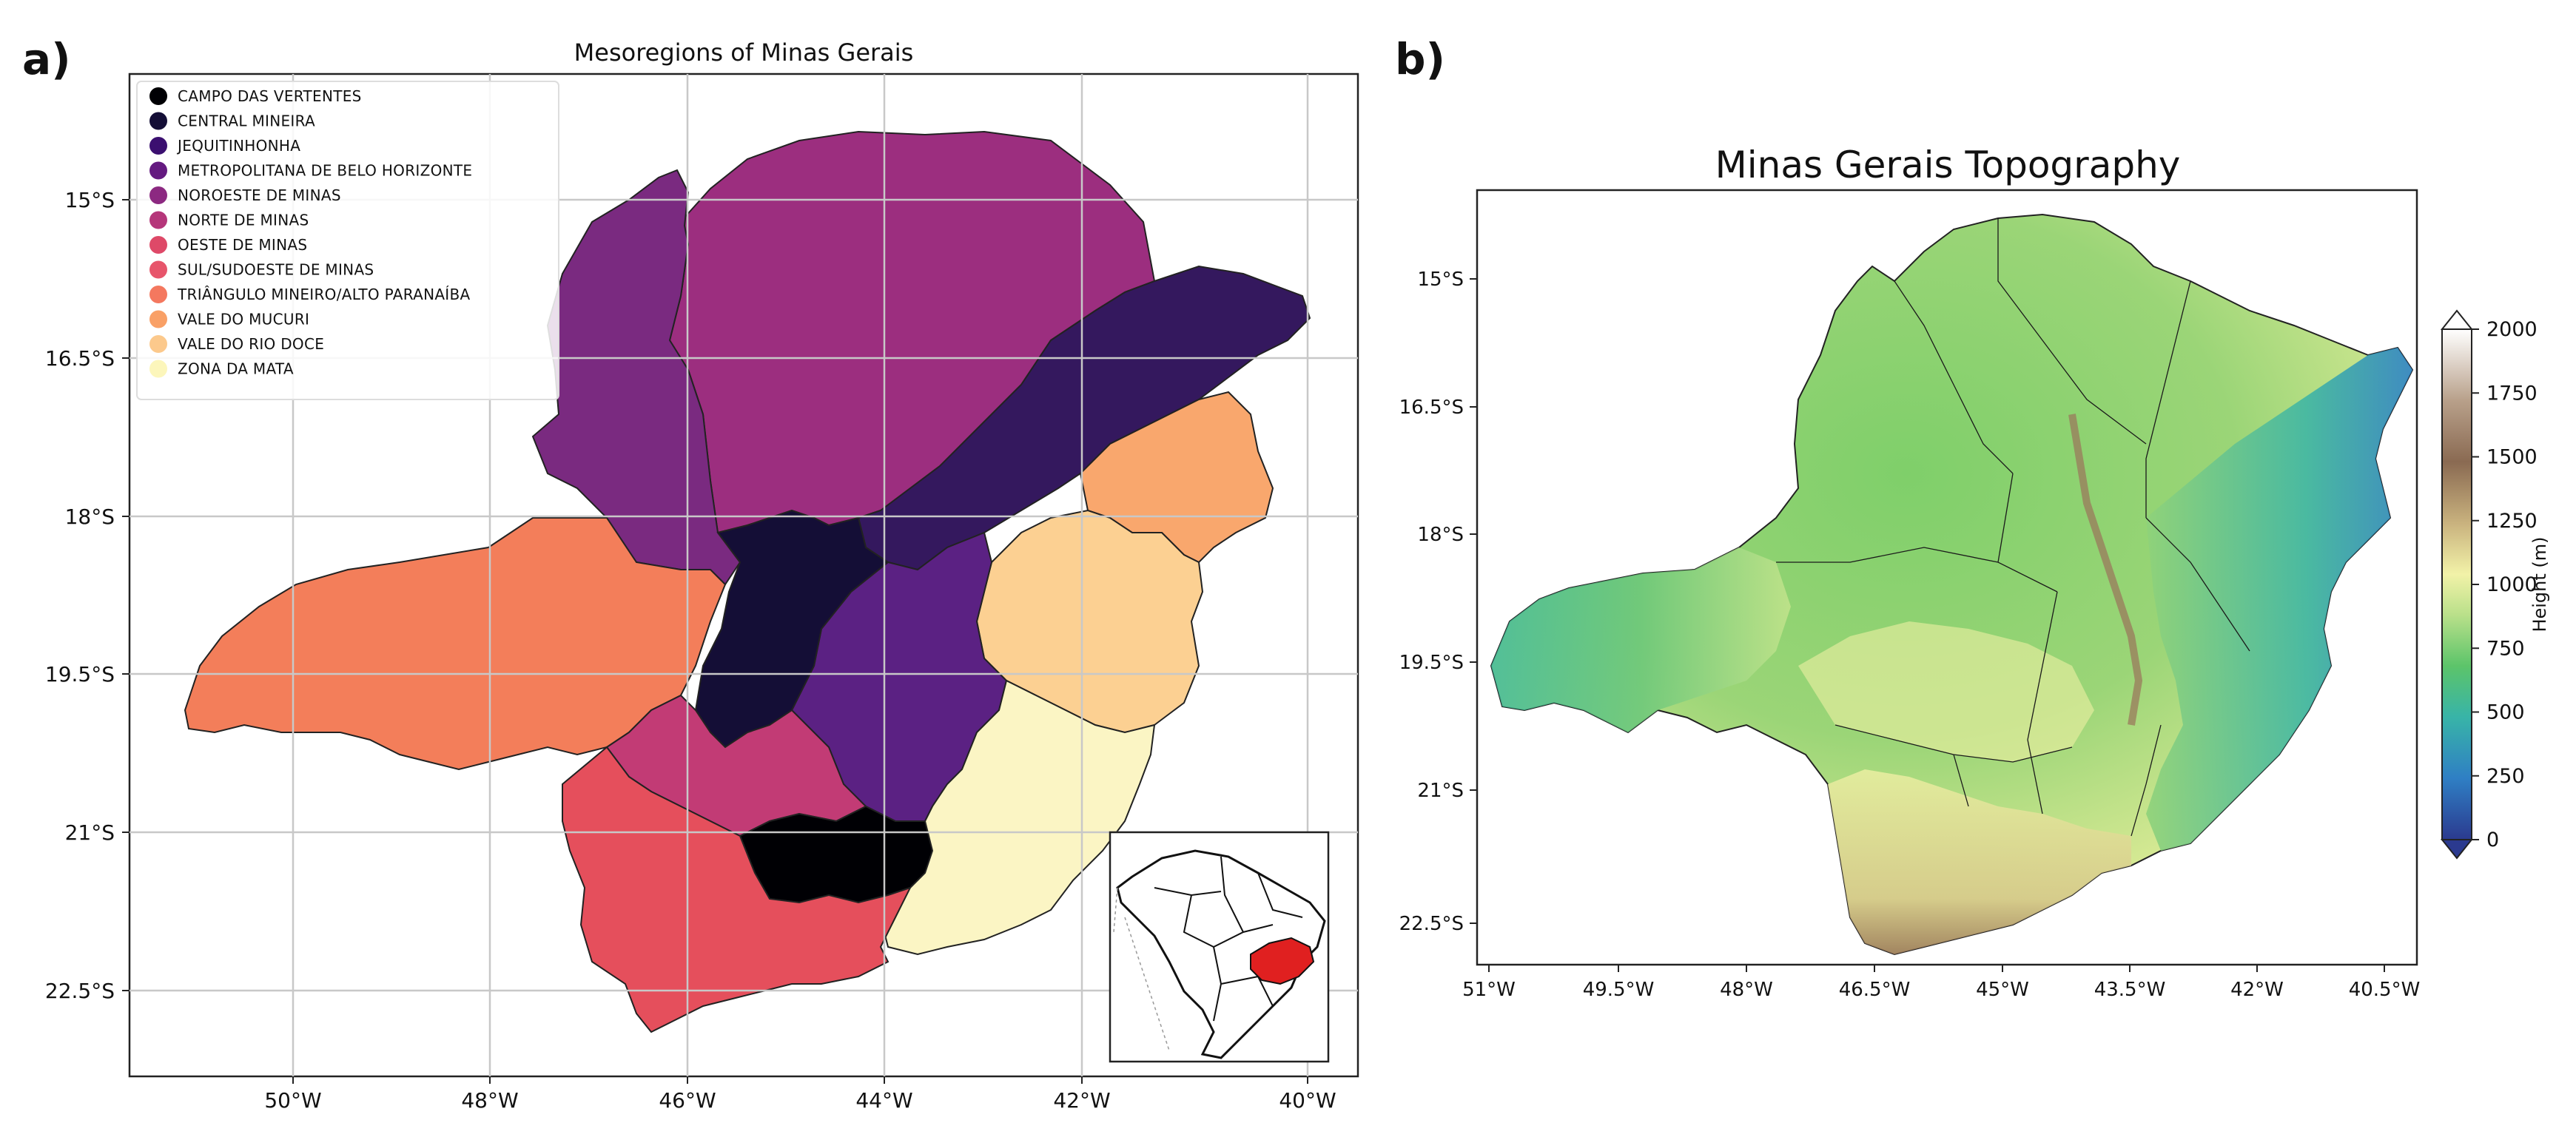 The width and height of the screenshot is (2576, 1140). Describe the element at coordinates (2512, 393) in the screenshot. I see `colorbar-tick-label: 1750` at that location.